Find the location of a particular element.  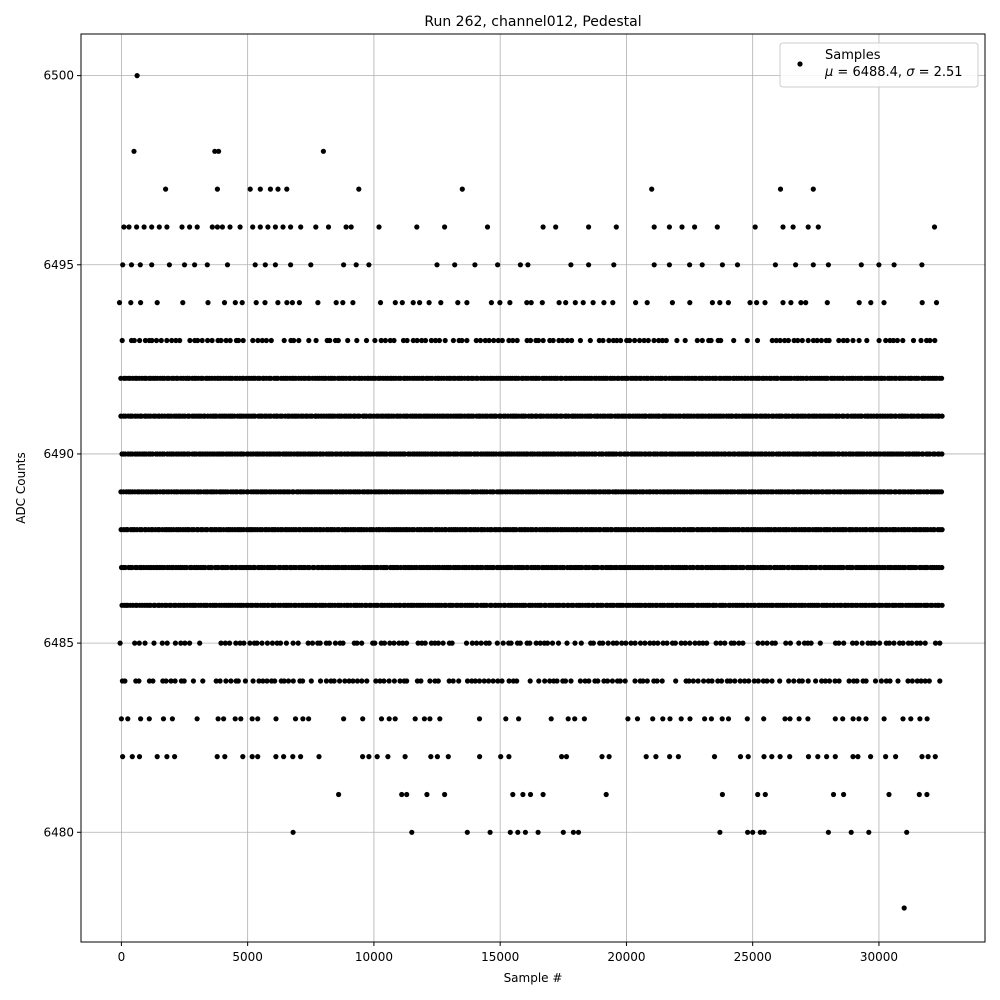

y-tick-label: 6485 is located at coordinates (58, 643).